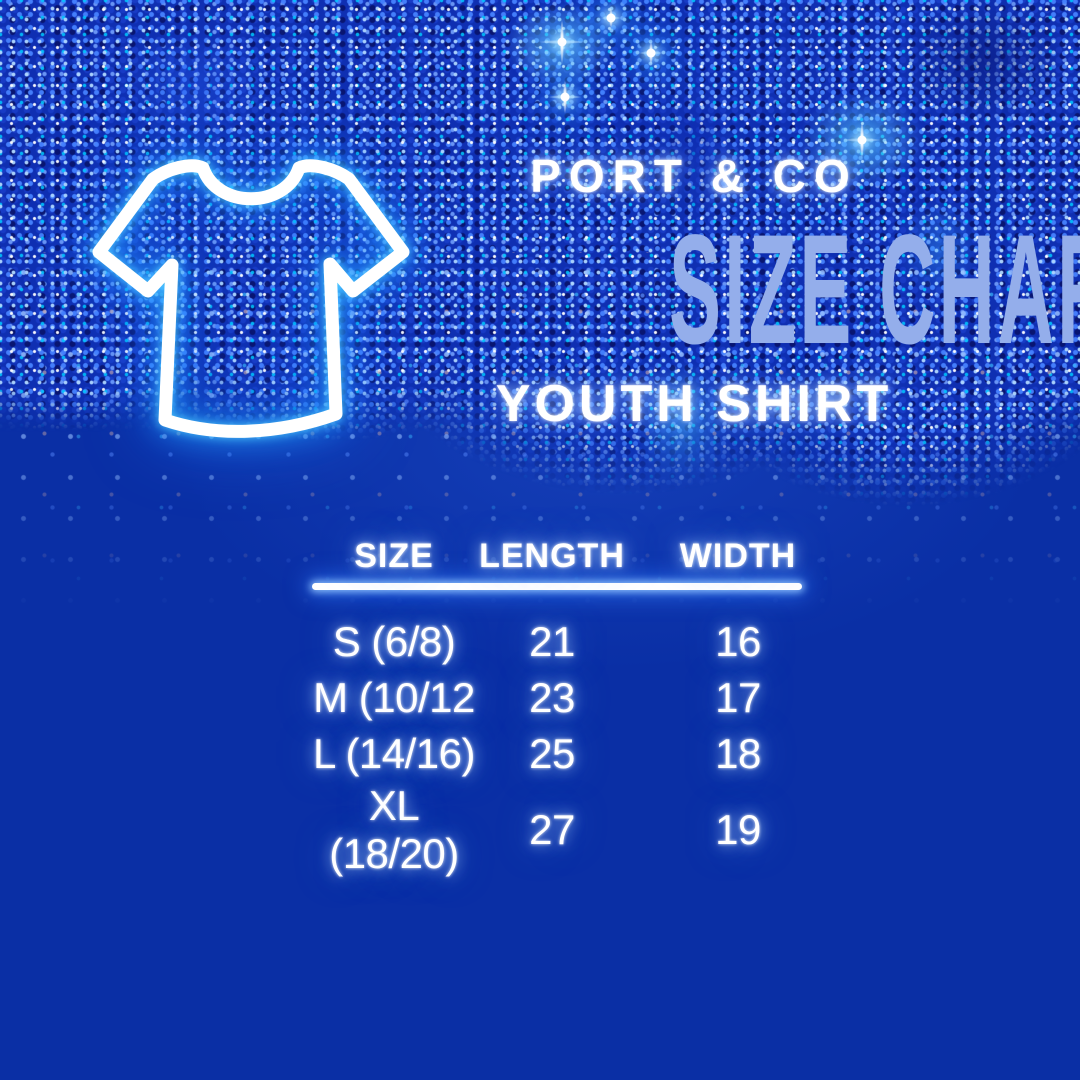 The image size is (1080, 1080). I want to click on subtitle-text: YOUTH SHIRT, so click(694, 404).